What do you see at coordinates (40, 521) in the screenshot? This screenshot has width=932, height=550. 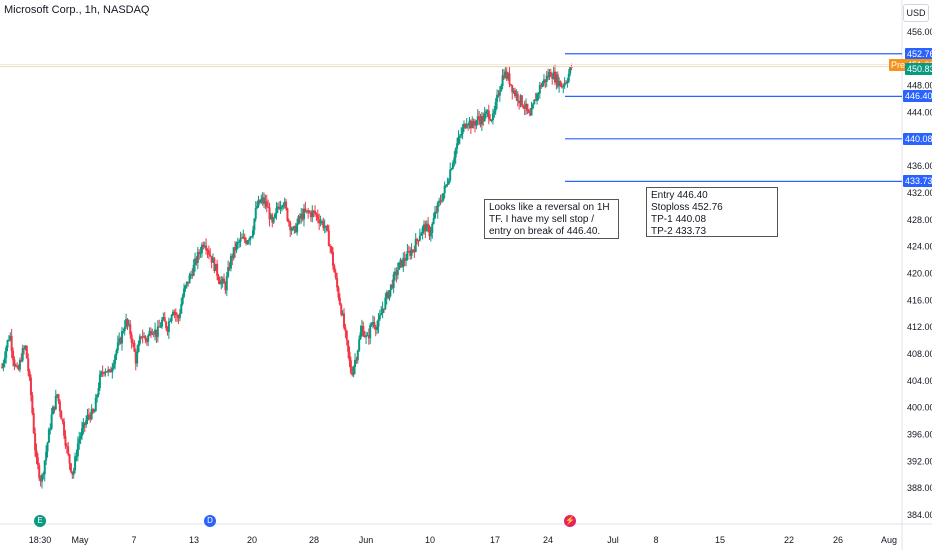 I see `earnings-icon: E` at bounding box center [40, 521].